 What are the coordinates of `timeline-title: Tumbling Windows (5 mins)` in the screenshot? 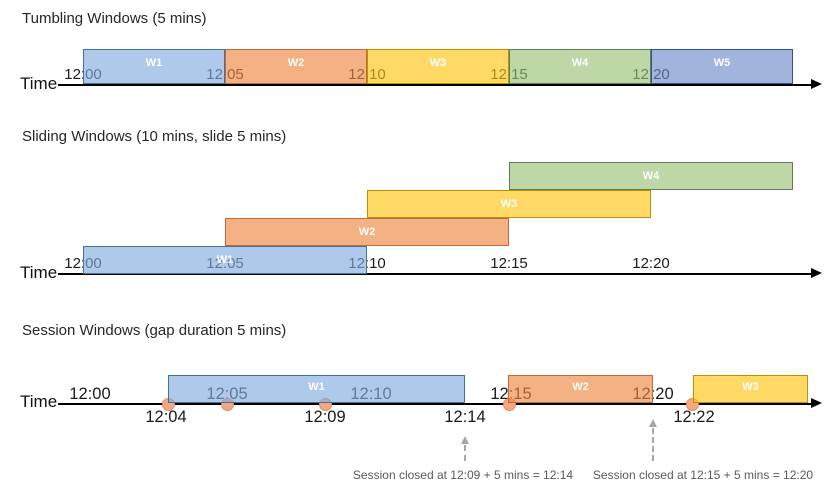 It's located at (114, 18).